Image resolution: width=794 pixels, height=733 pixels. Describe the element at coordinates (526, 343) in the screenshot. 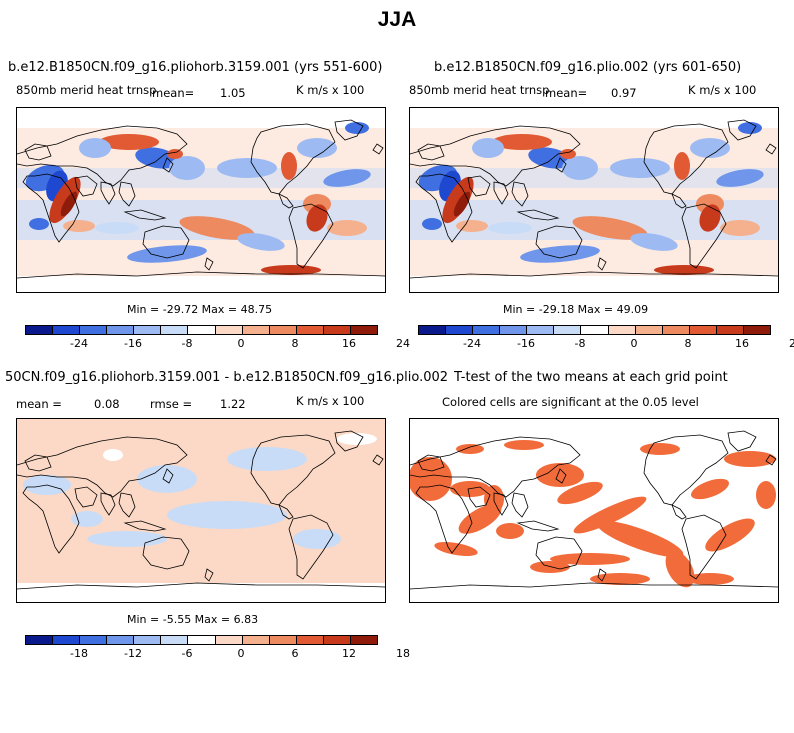

I see `colorbar-tick-label: -16` at that location.